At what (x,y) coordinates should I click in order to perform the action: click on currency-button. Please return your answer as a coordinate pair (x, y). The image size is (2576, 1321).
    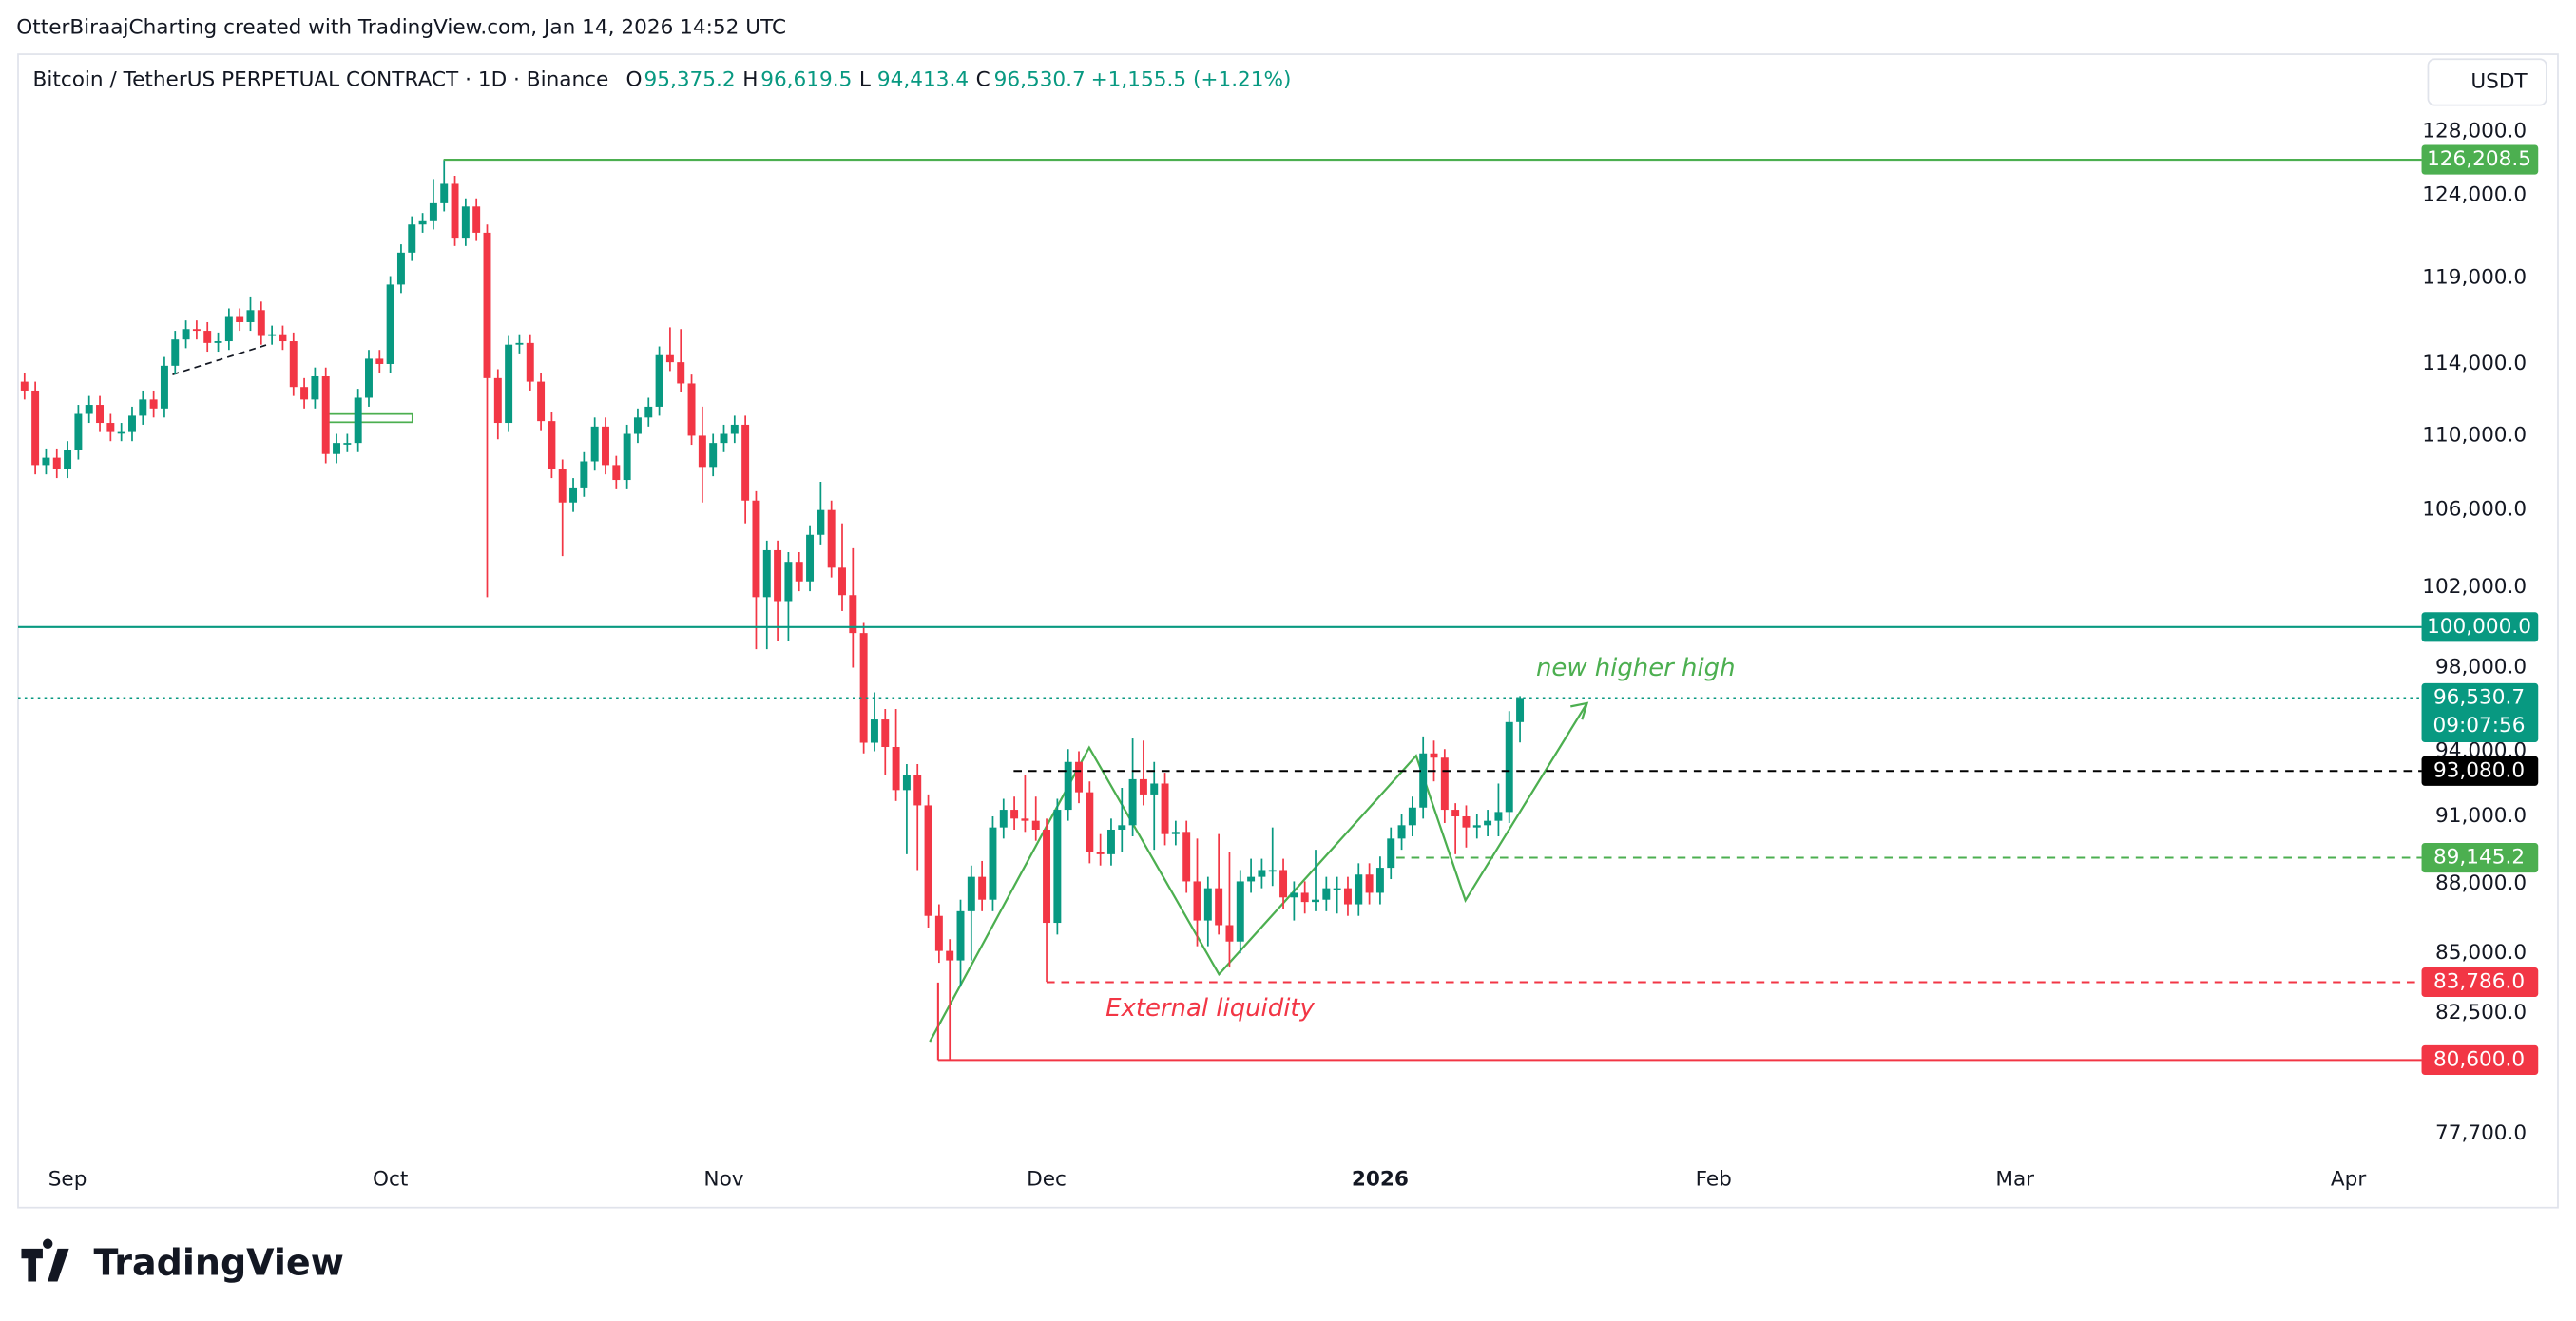
    Looking at the image, I should click on (2487, 82).